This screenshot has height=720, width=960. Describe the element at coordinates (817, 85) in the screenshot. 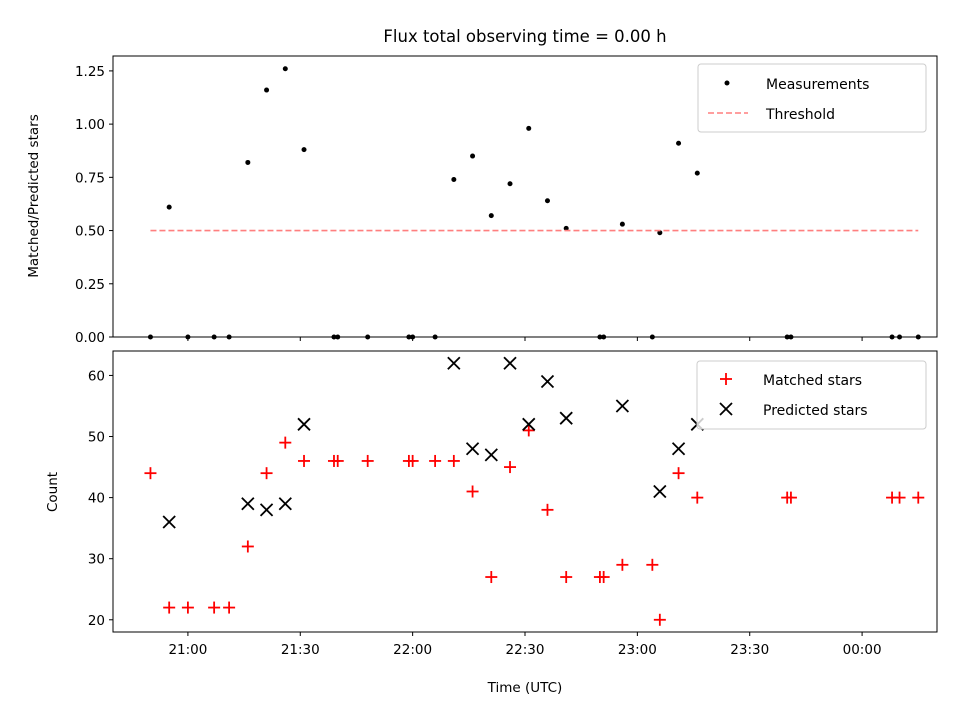

I see `legend-measurements-label: Measurements` at that location.